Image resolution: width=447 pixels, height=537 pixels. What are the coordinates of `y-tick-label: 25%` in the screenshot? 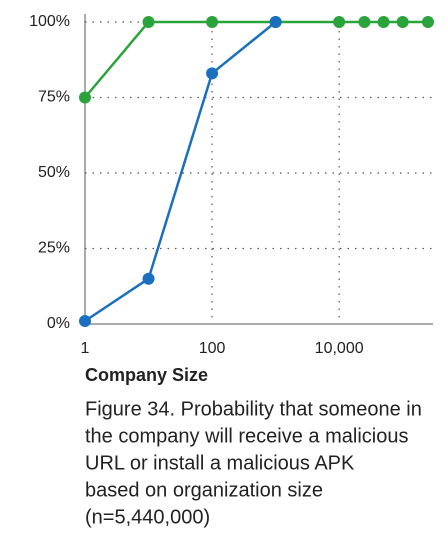 It's located at (54, 248).